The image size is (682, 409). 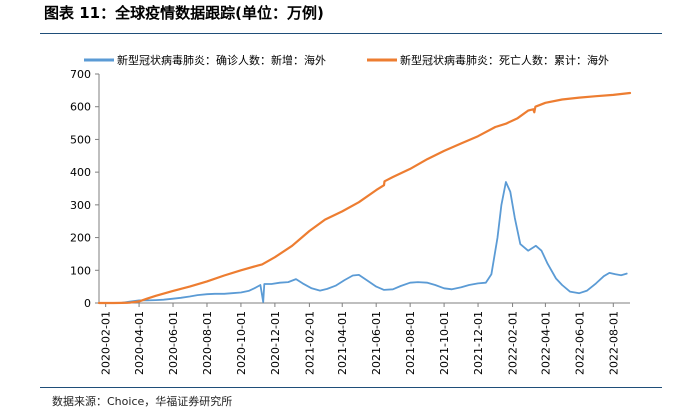 I want to click on title-divider, so click(x=351, y=33).